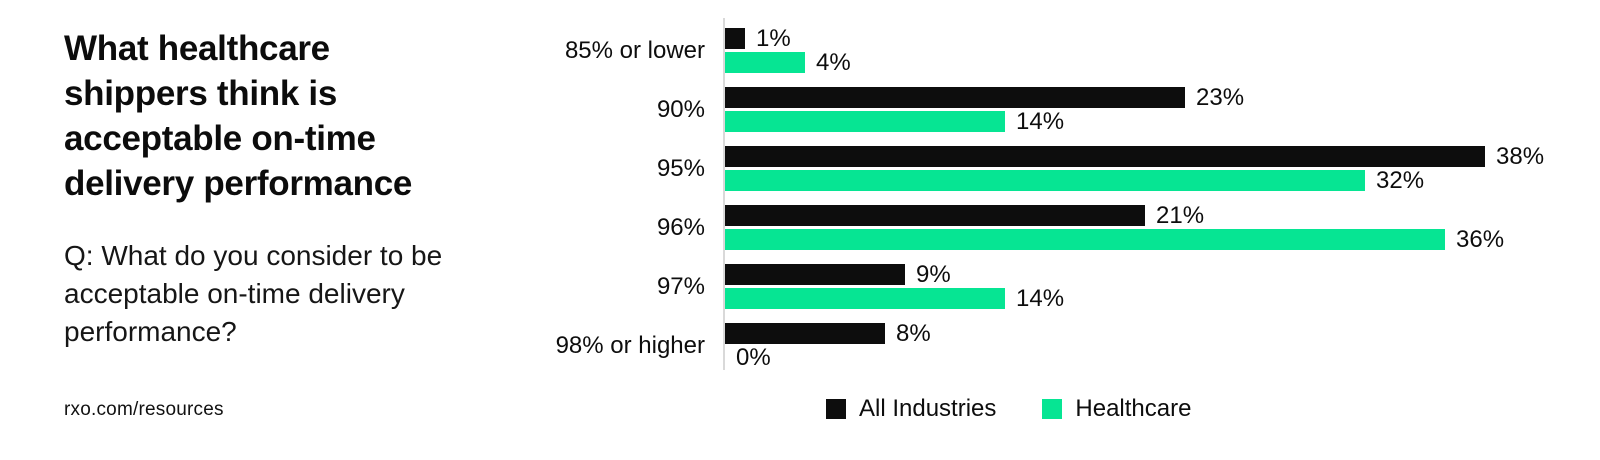 The image size is (1600, 460). I want to click on legend-item-healthcare: Healthcare, so click(1116, 409).